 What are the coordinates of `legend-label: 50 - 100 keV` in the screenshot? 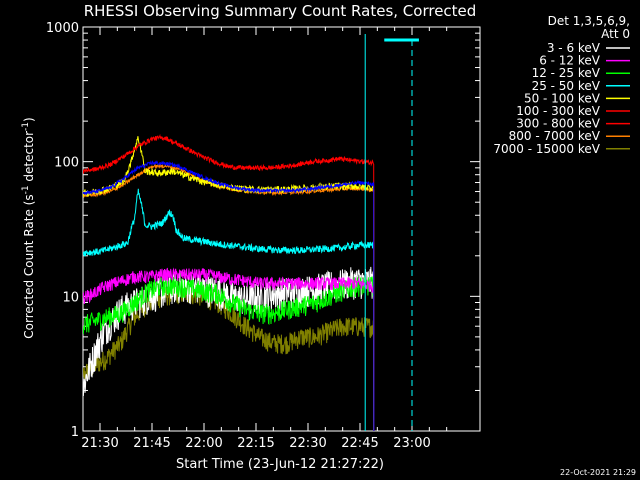 It's located at (562, 98).